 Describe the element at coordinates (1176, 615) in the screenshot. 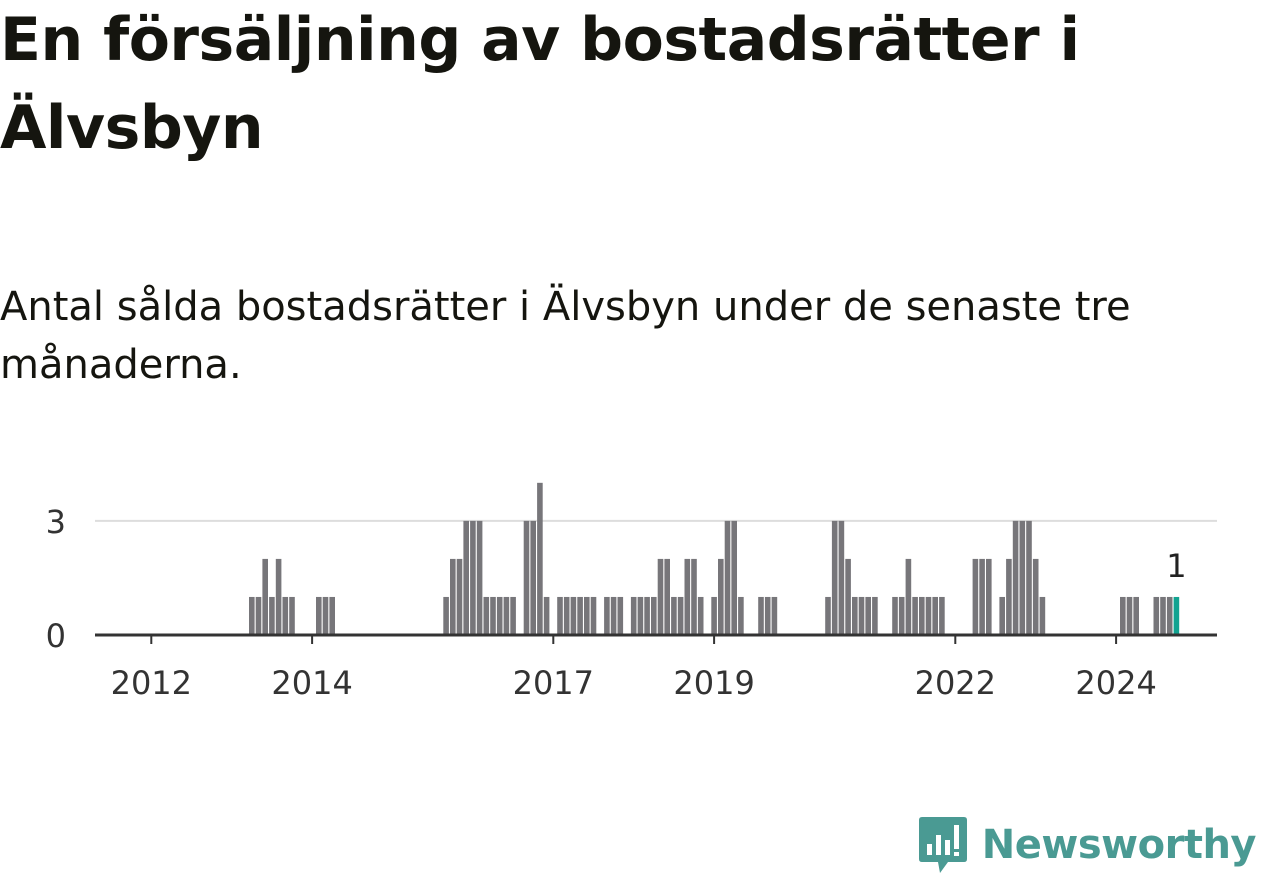

I see `bar-highlight` at that location.